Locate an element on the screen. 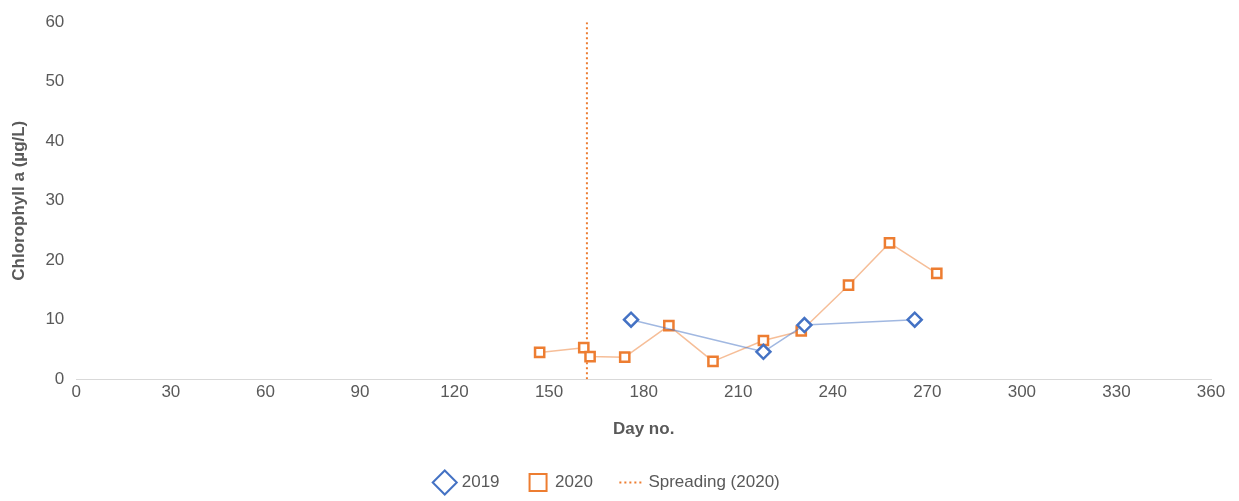  x-tick-label: 30 is located at coordinates (171, 392).